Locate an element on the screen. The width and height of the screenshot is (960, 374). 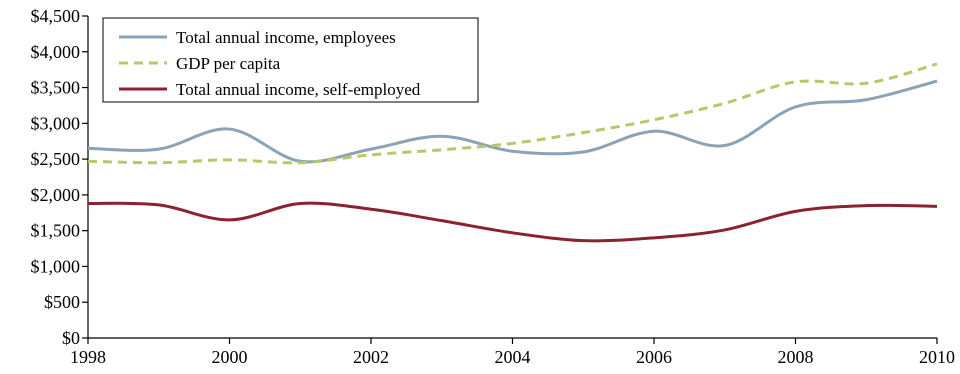
x-ticks: 1998 2000 2002 2004 2006 2008 2010 is located at coordinates (512, 352).